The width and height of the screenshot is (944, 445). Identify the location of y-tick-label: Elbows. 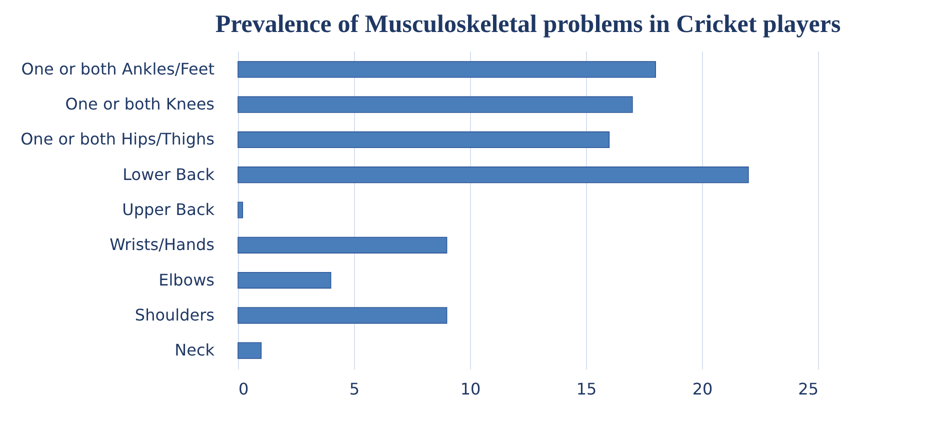
(186, 280).